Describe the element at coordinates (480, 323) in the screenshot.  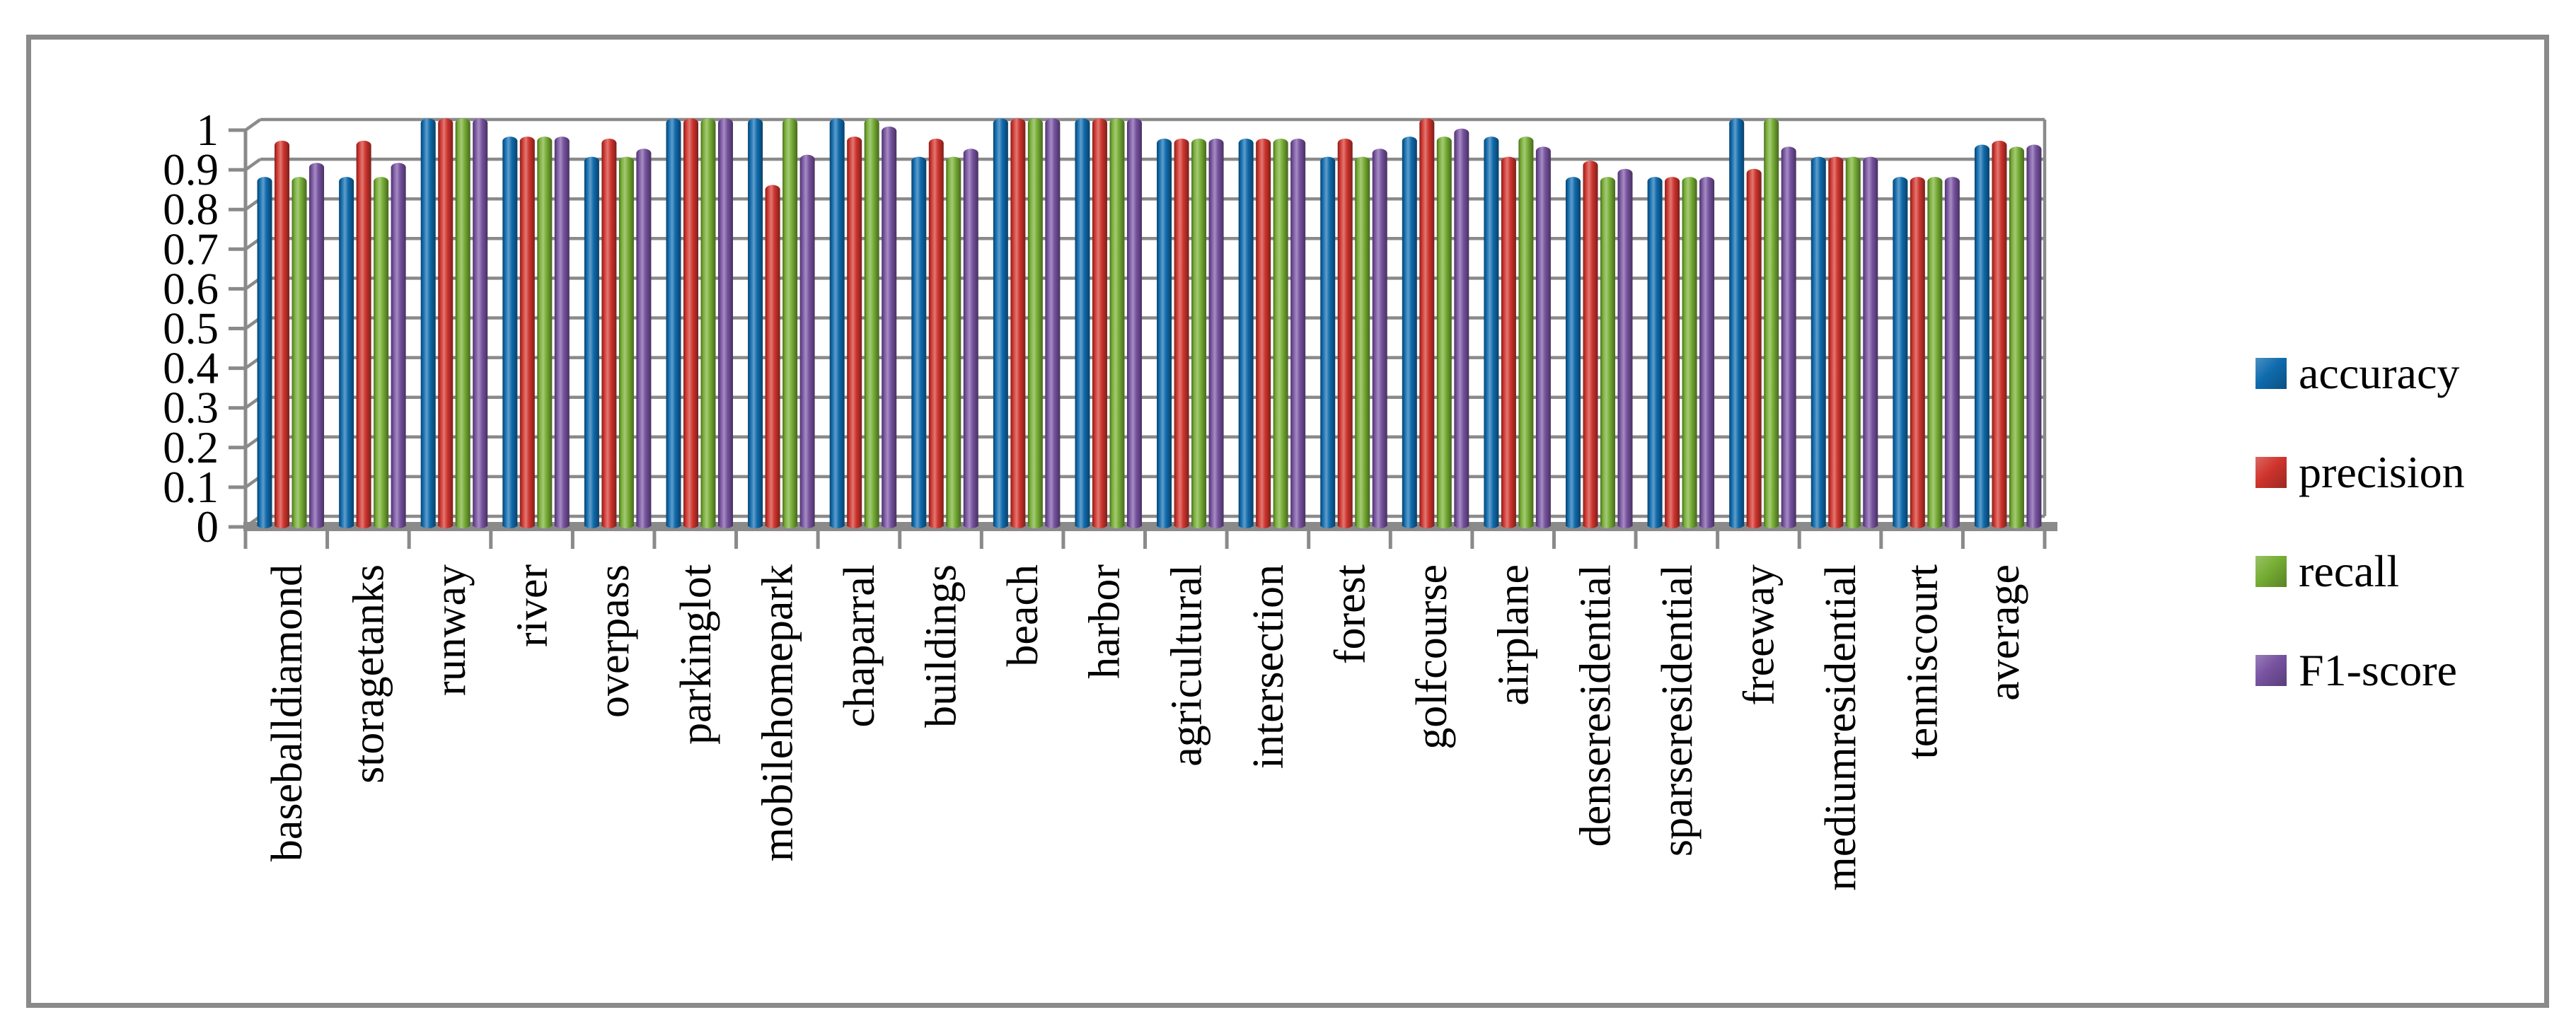
I see `bar-F1-score-runway` at that location.